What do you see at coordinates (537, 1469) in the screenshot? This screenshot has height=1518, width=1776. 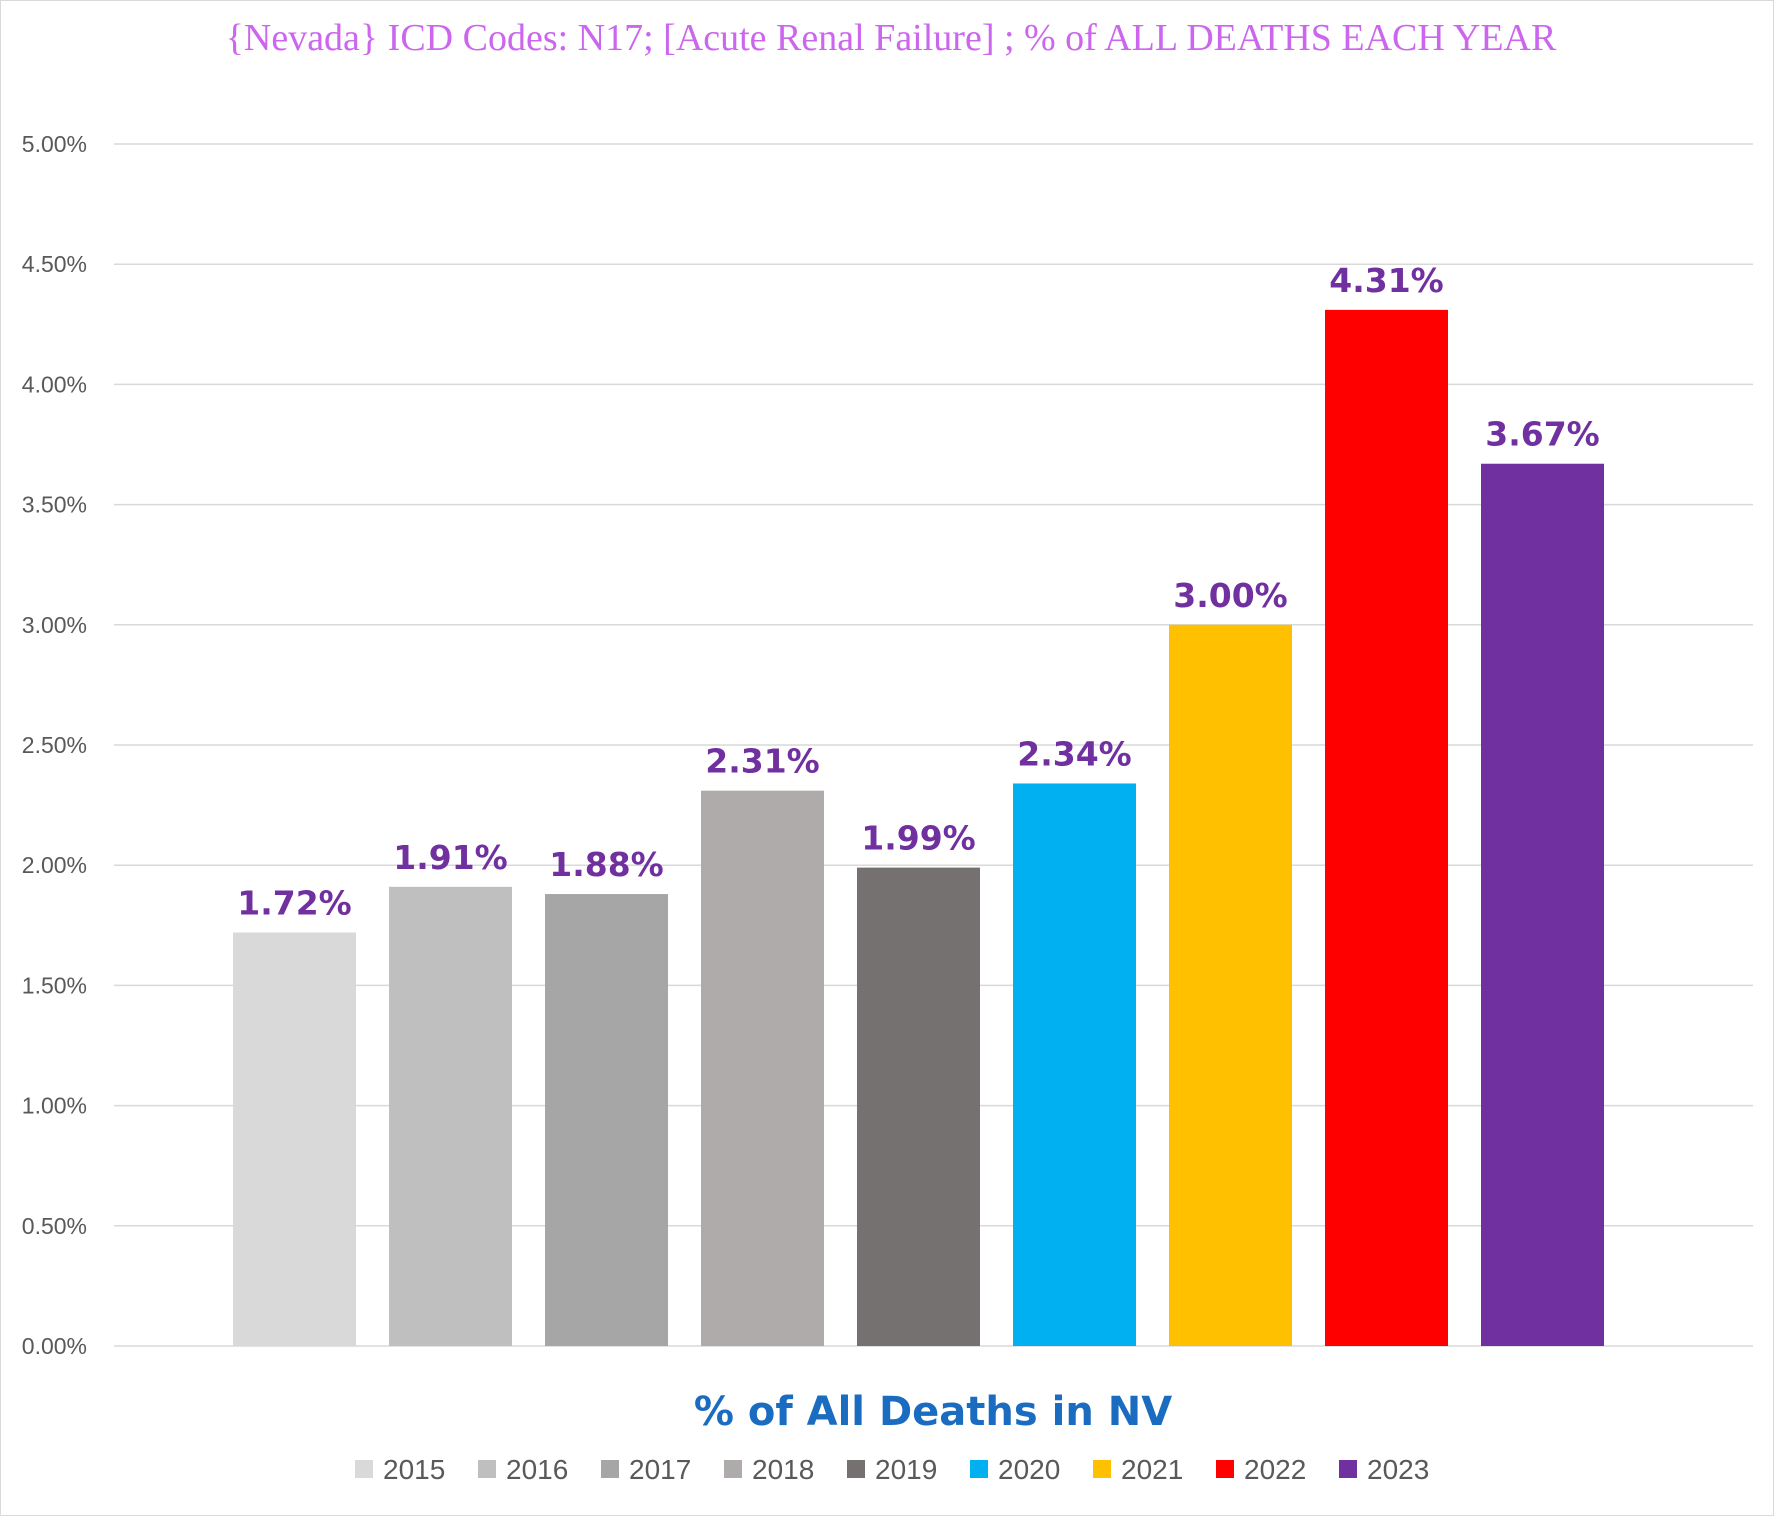 I see `legend-label: 2016` at bounding box center [537, 1469].